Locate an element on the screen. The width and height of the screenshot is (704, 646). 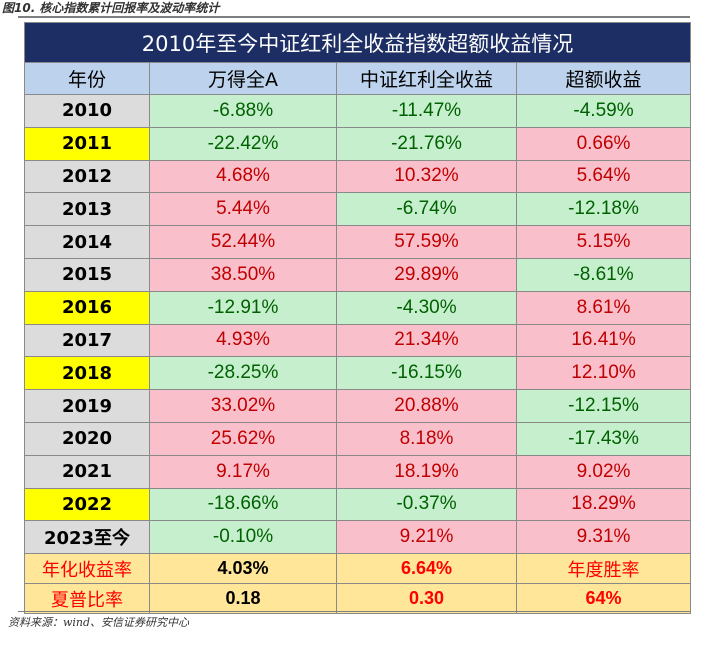
excess-cell: 0.66% is located at coordinates (603, 143).